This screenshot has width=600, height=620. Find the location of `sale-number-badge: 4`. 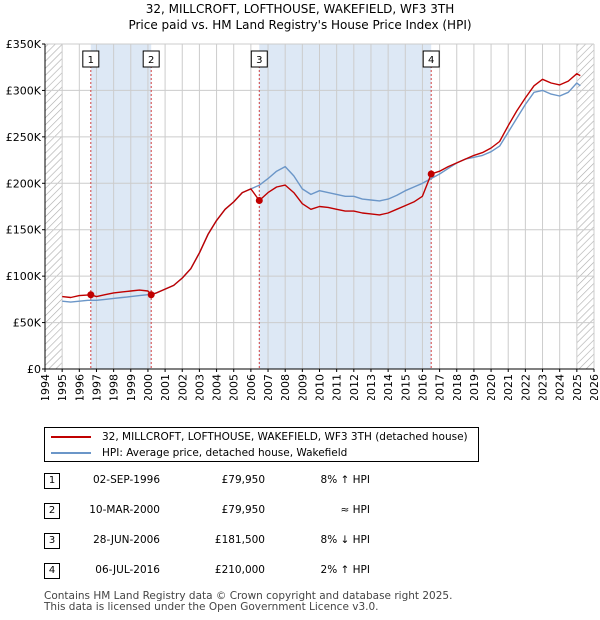

sale-number-badge: 4 is located at coordinates (52, 571).